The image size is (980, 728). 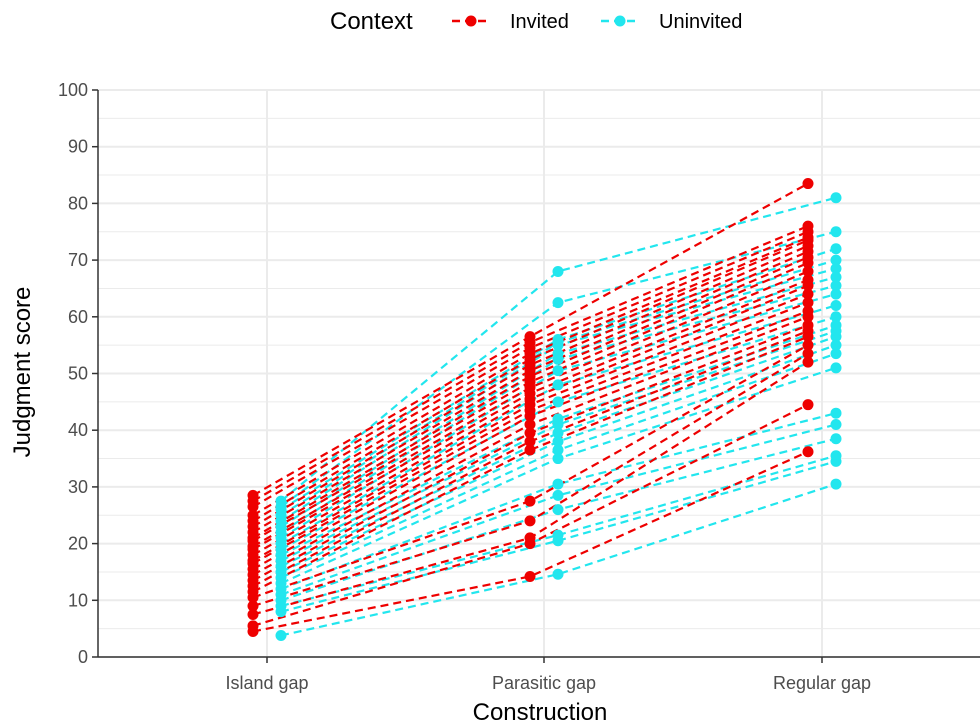 What do you see at coordinates (78, 203) in the screenshot?
I see `y-tick-label: 80` at bounding box center [78, 203].